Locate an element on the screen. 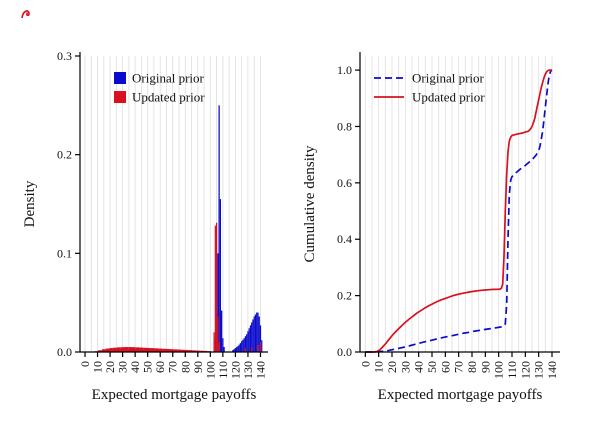  y-tick-label: 0.8 is located at coordinates (344, 126).